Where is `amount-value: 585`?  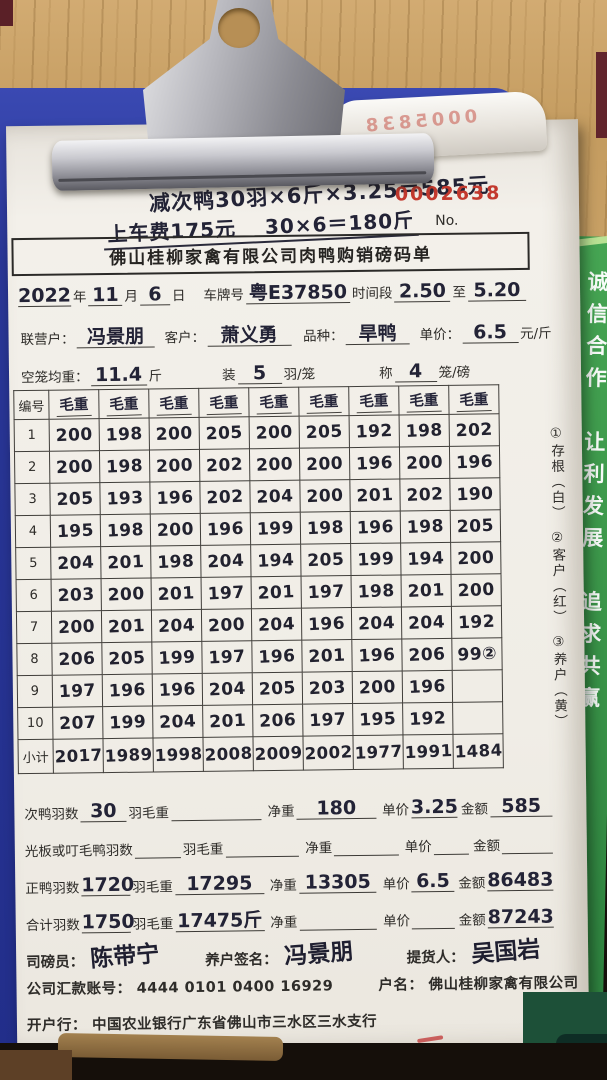
amount-value: 585 is located at coordinates (521, 806).